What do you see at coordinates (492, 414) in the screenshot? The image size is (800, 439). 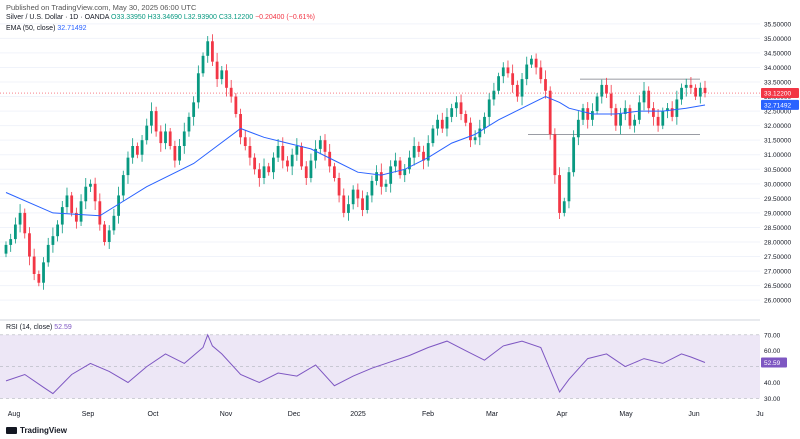 I see `time-tick-label: Mar` at bounding box center [492, 414].